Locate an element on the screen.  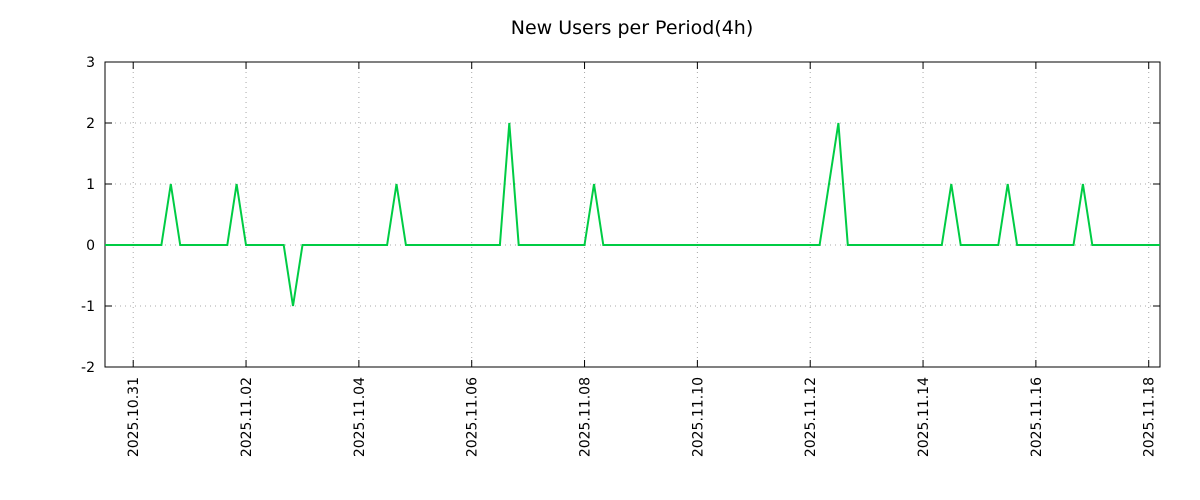
y-tick-label: -2 is located at coordinates (88, 368).